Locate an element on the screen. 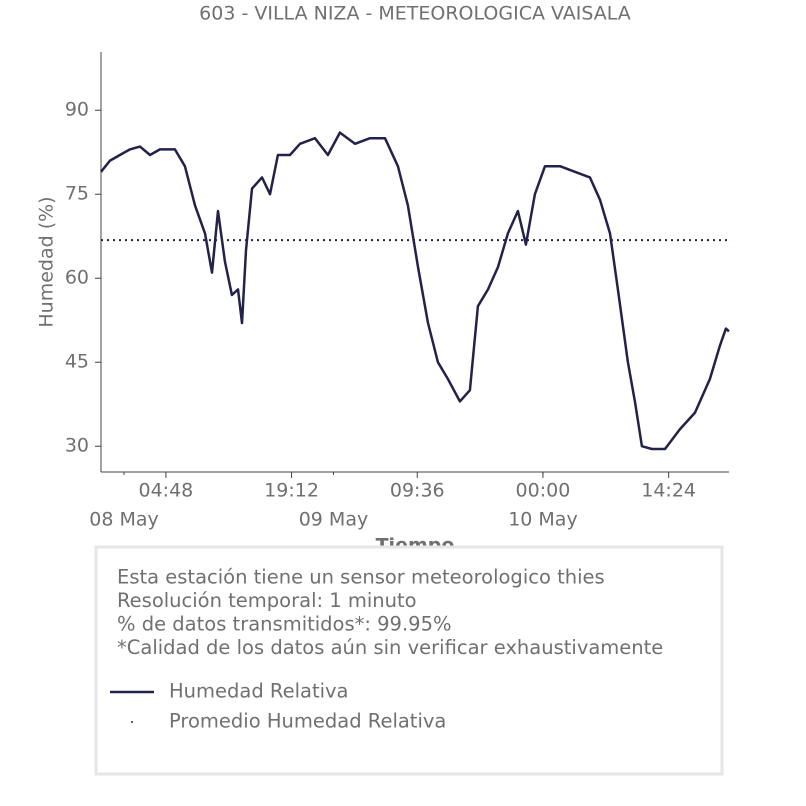  x-tick-label: 04:48 is located at coordinates (165, 491).